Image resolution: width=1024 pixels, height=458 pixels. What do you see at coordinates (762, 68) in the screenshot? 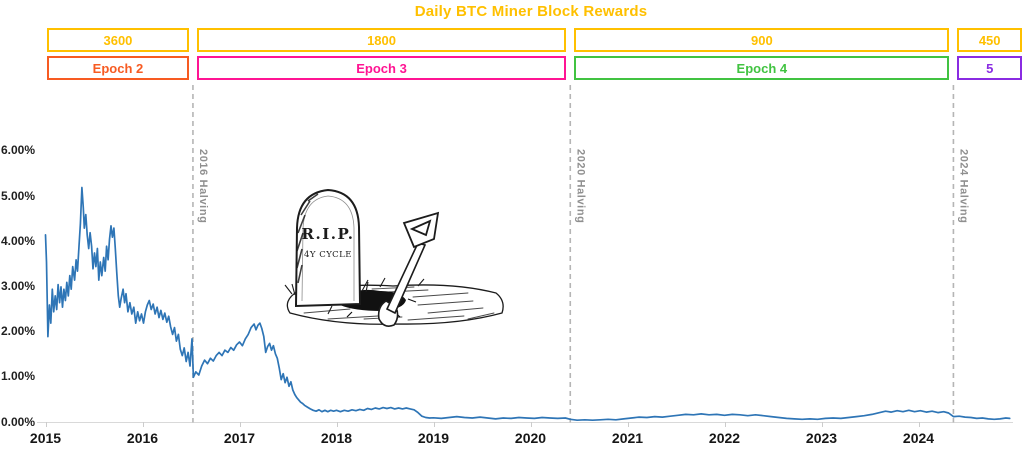
I see `epoch-band: Epoch 4` at bounding box center [762, 68].